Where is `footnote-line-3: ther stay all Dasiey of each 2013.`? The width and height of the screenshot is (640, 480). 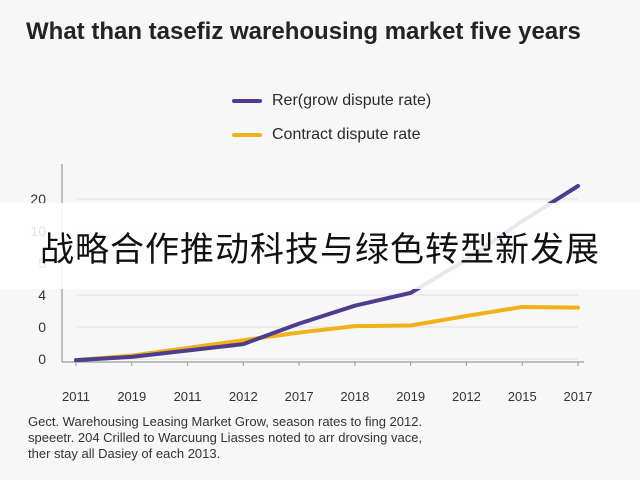 footnote-line-3: ther stay all Dasiey of each 2013. is located at coordinates (124, 453).